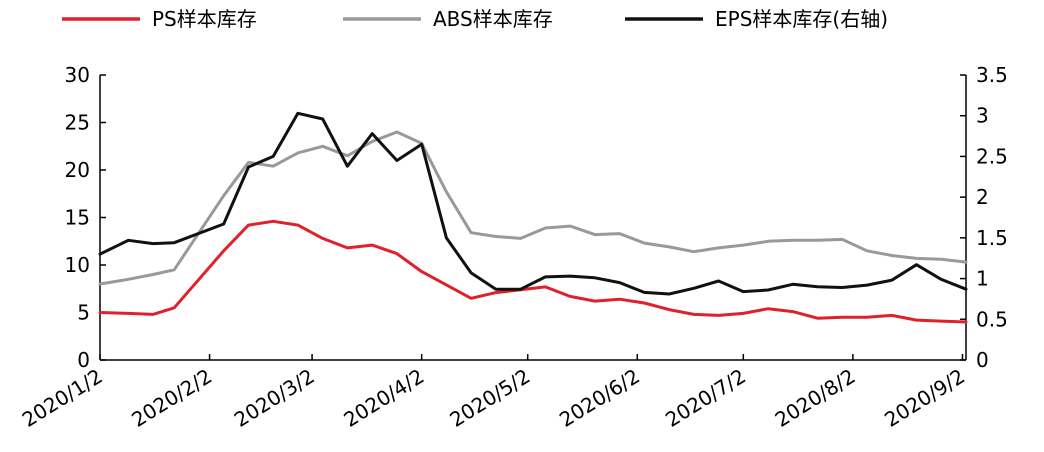 The height and width of the screenshot is (452, 1044). I want to click on legend: PS样本库存 ABS样本库存 EPS样本库存(右轴), so click(475, 19).